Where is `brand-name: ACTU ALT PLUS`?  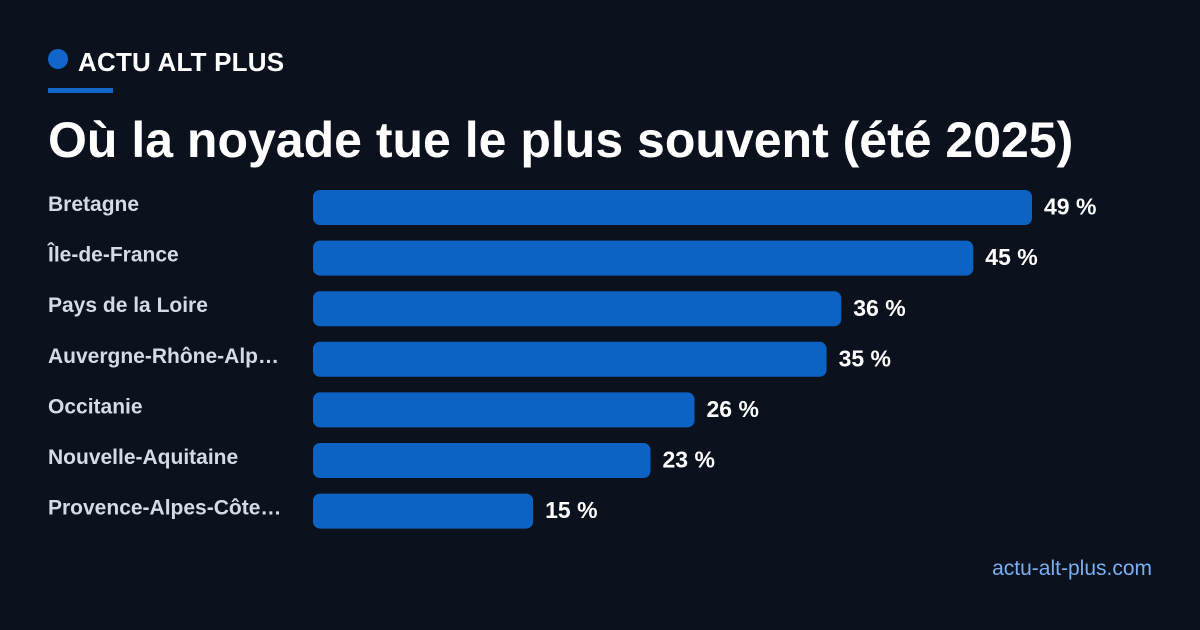
brand-name: ACTU ALT PLUS is located at coordinates (181, 61).